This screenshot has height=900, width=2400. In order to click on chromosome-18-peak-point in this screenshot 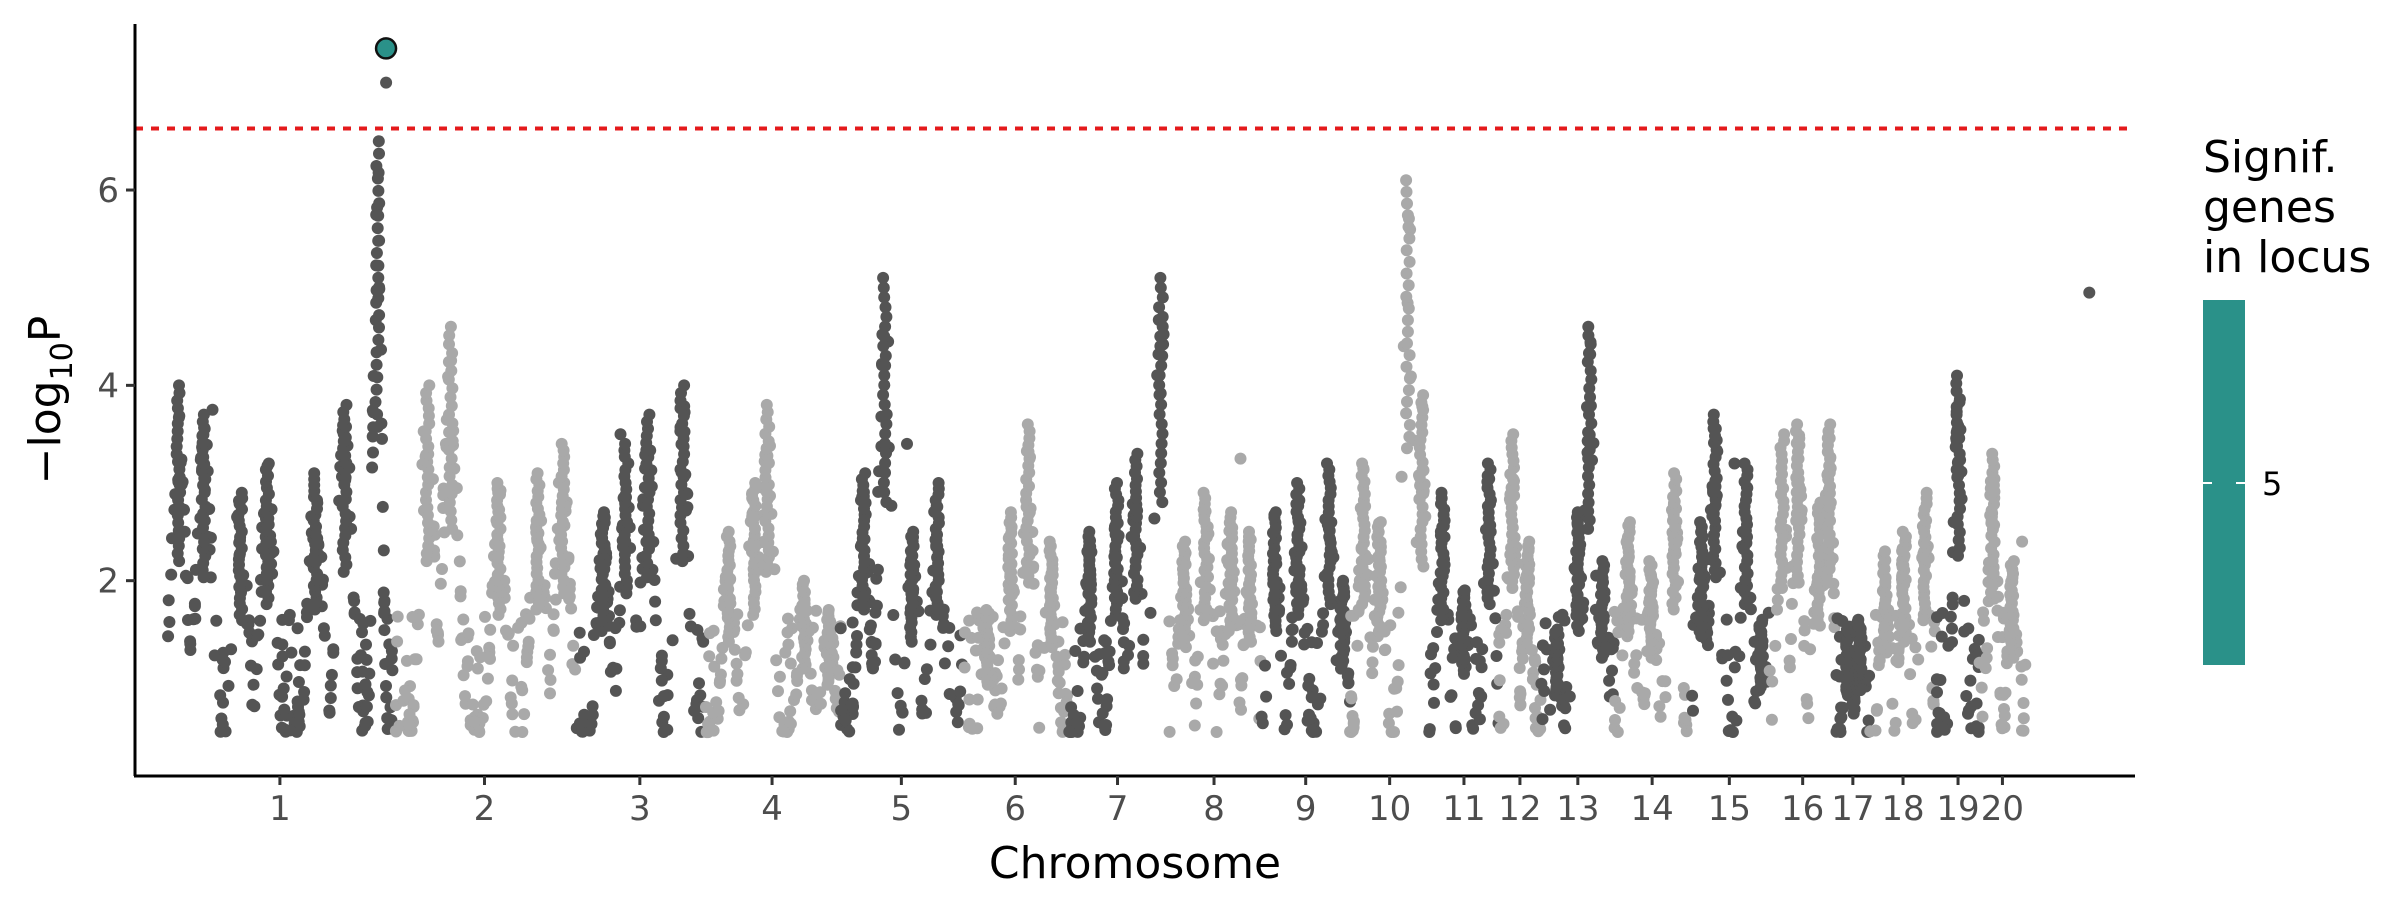, I will do `click(1926, 492)`.